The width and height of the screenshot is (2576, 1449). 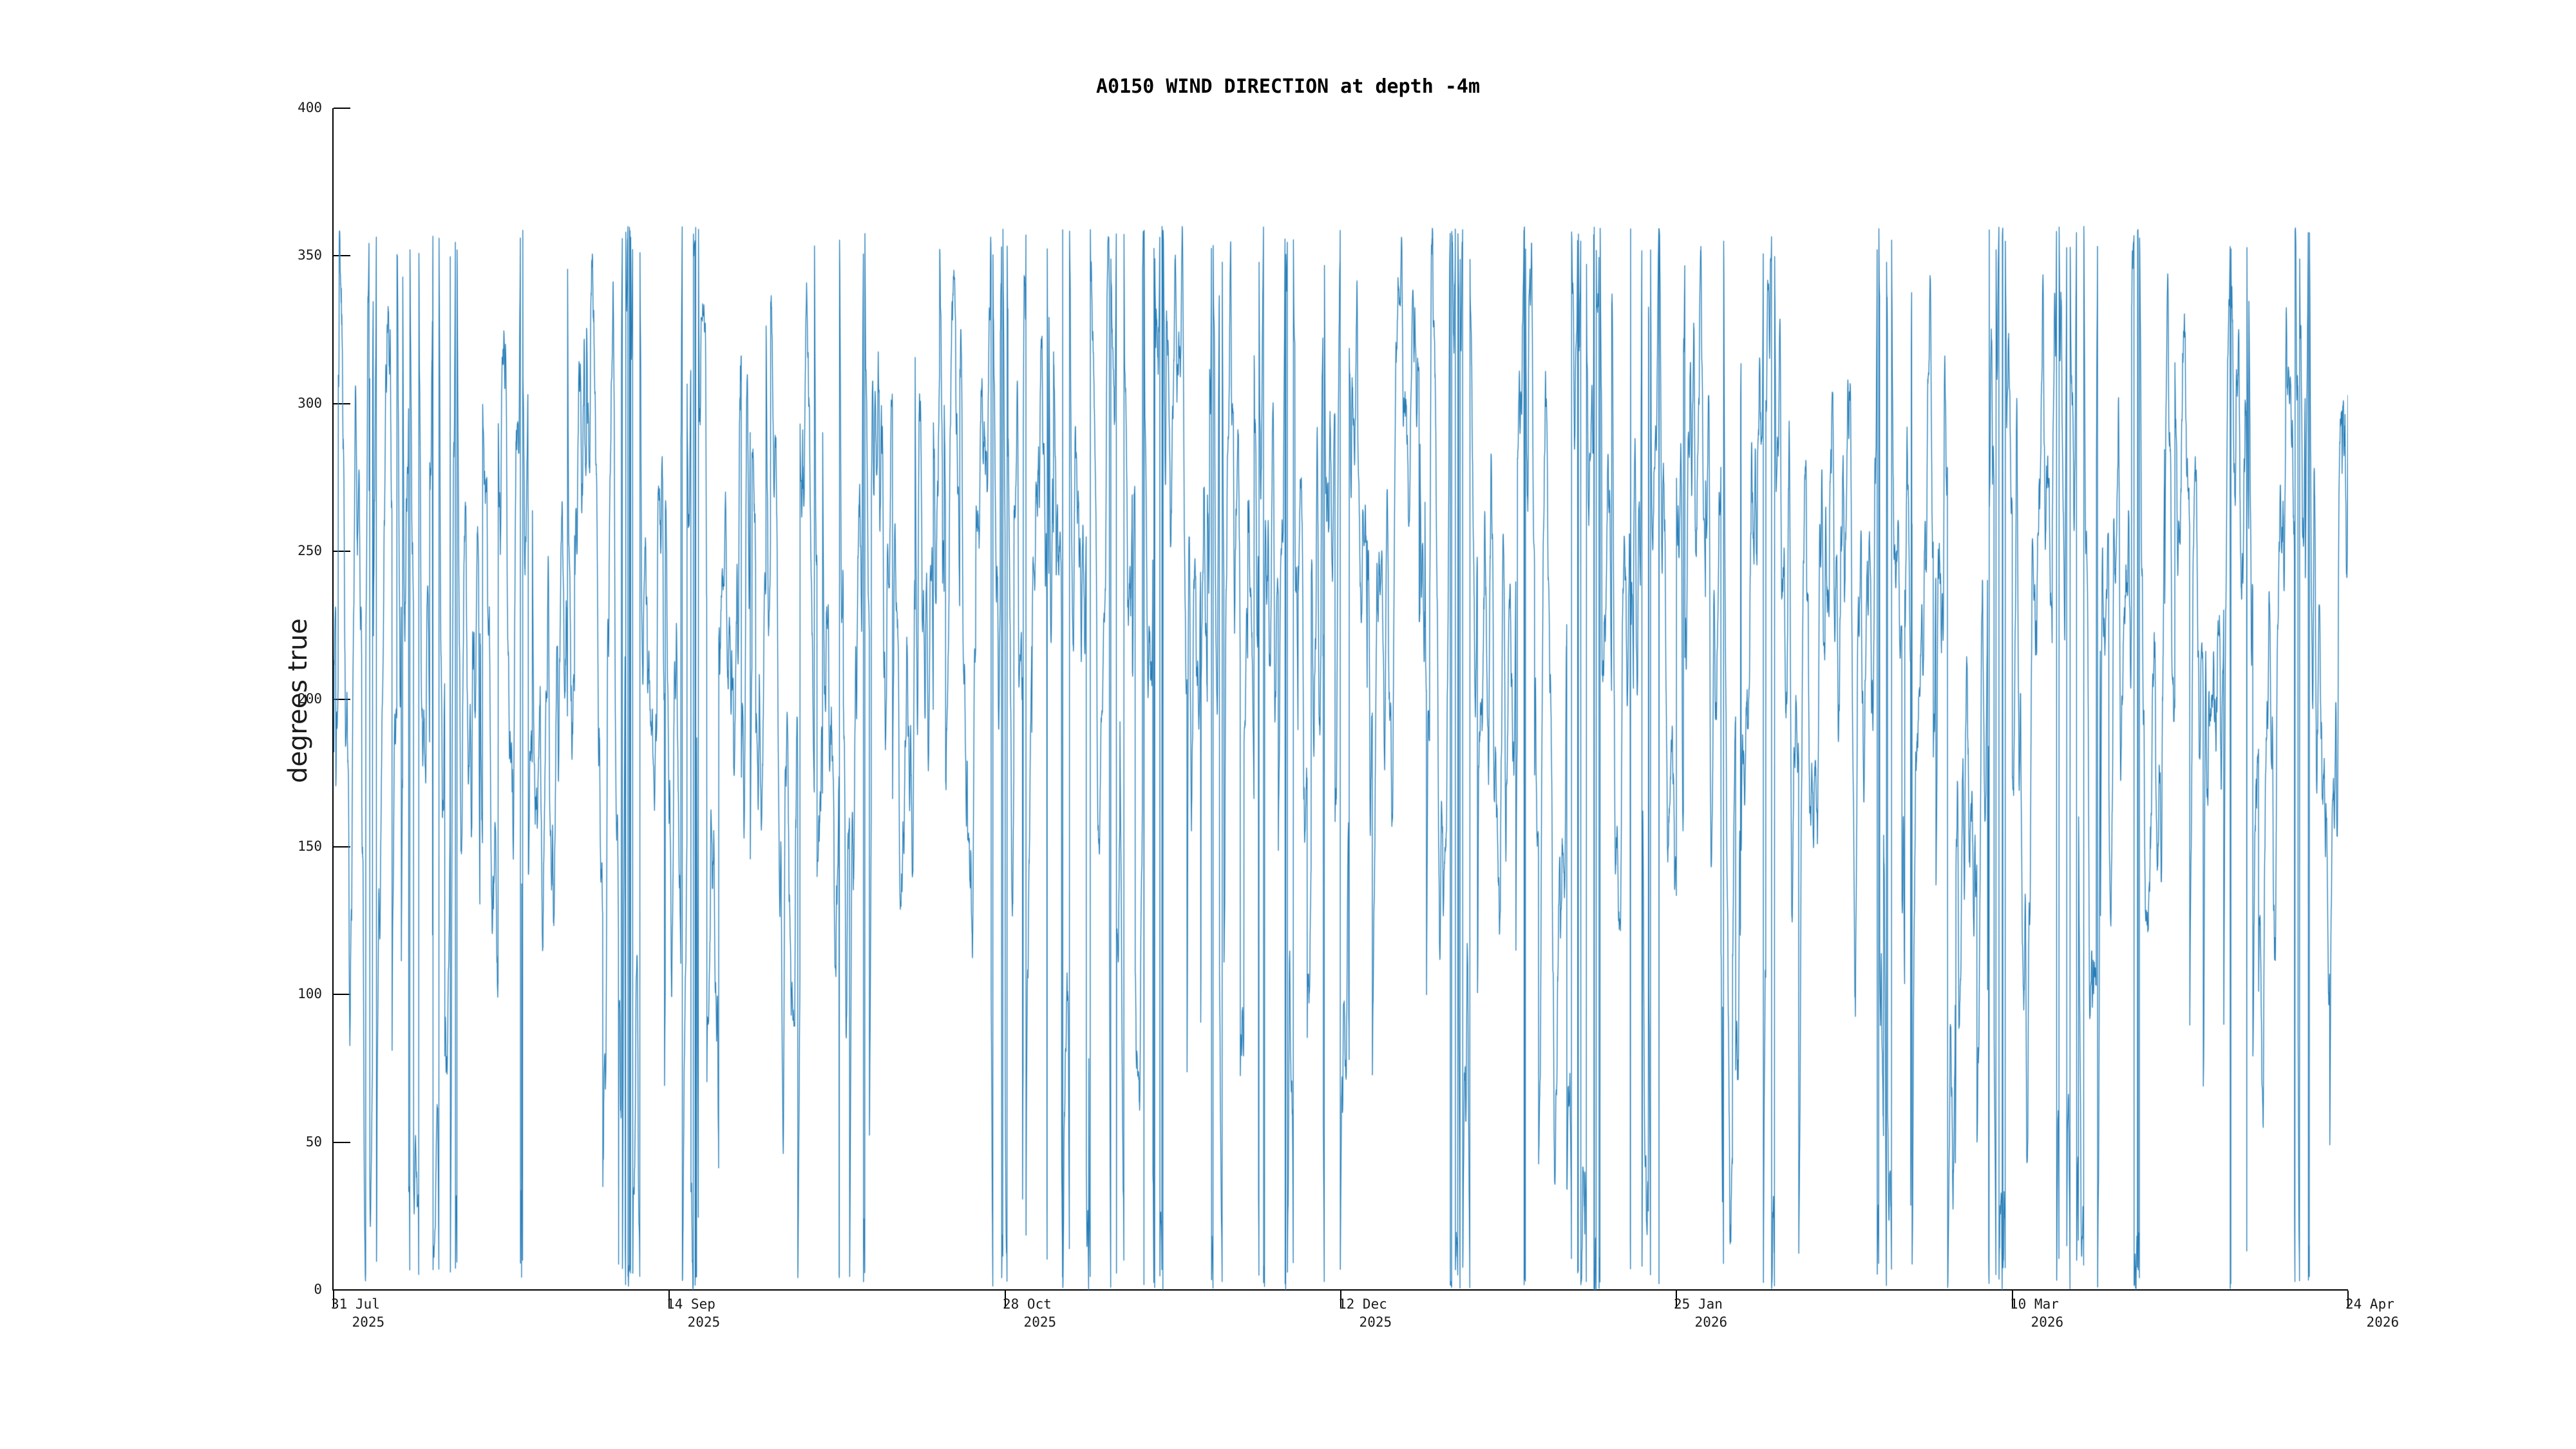 I want to click on x-tick-date: 12 Dec, so click(x=1362, y=1304).